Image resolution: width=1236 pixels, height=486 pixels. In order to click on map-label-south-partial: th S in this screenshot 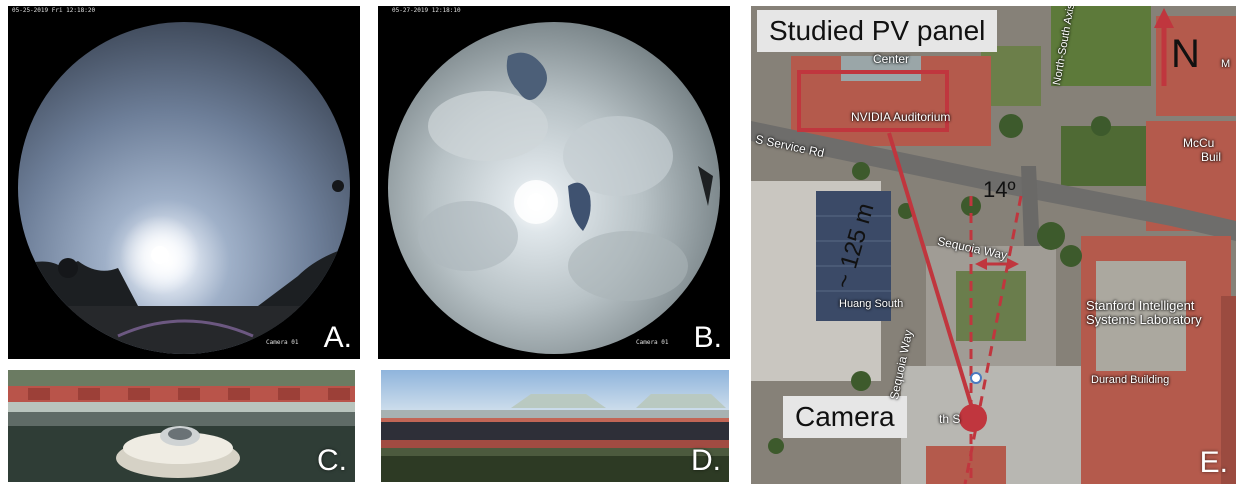, I will do `click(950, 419)`.